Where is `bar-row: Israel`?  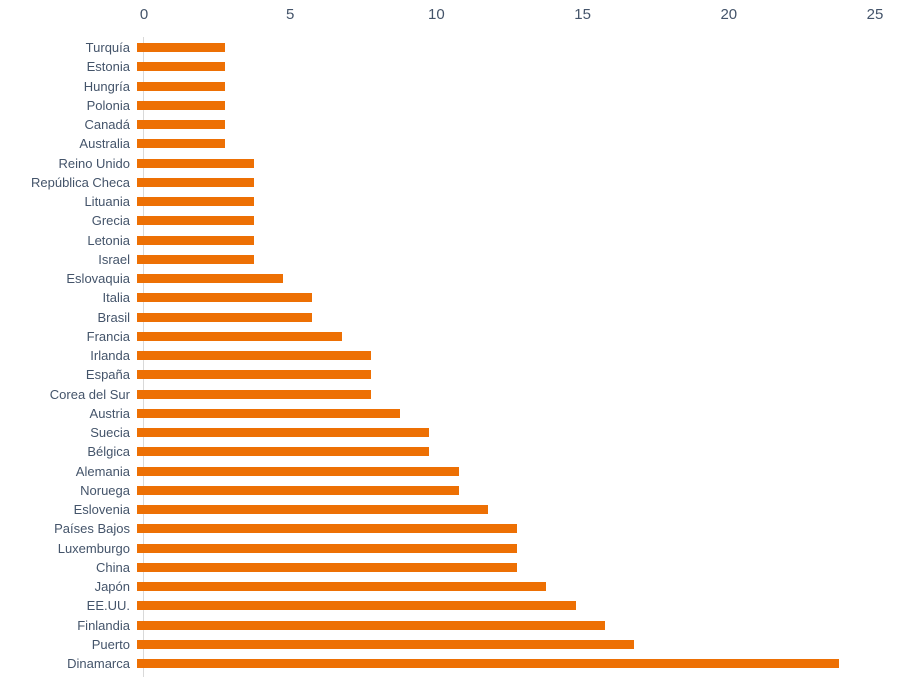
bar-row: Israel is located at coordinates (461, 259).